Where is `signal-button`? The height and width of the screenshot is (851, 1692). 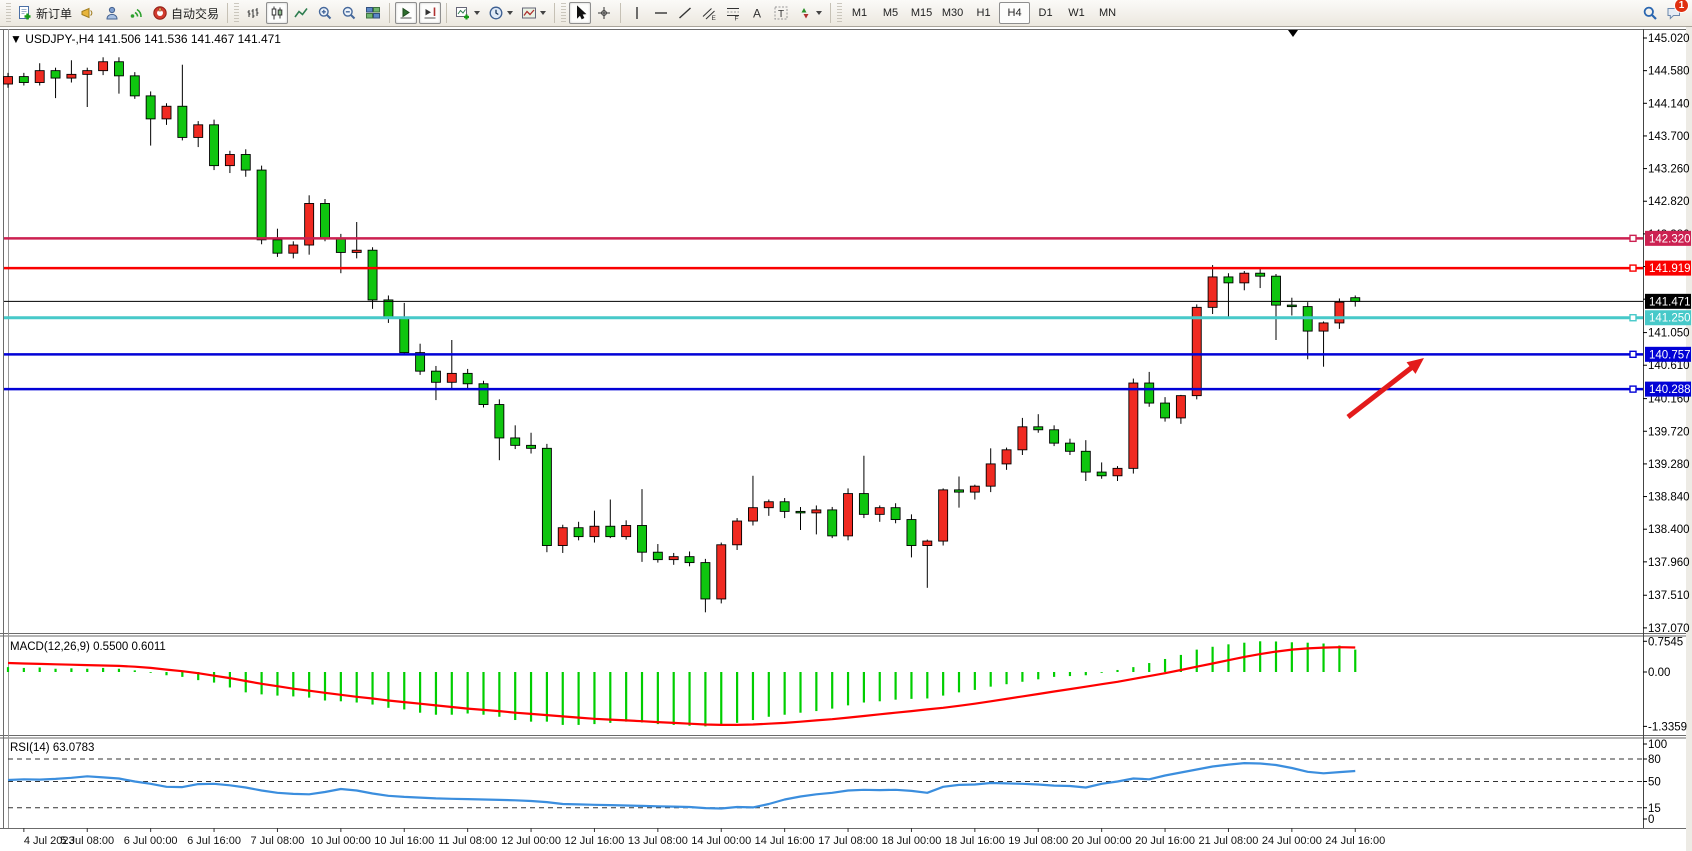 signal-button is located at coordinates (136, 13).